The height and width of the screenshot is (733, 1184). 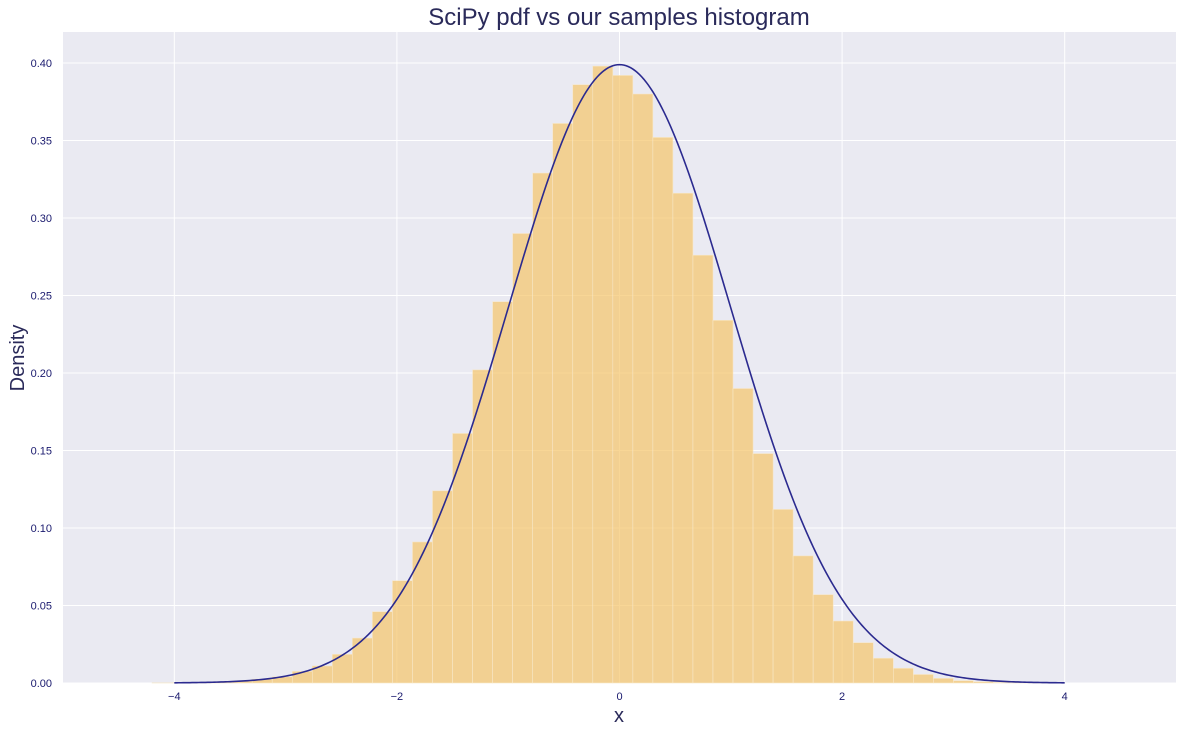 What do you see at coordinates (41, 607) in the screenshot?
I see `y-tick-label: 0.05` at bounding box center [41, 607].